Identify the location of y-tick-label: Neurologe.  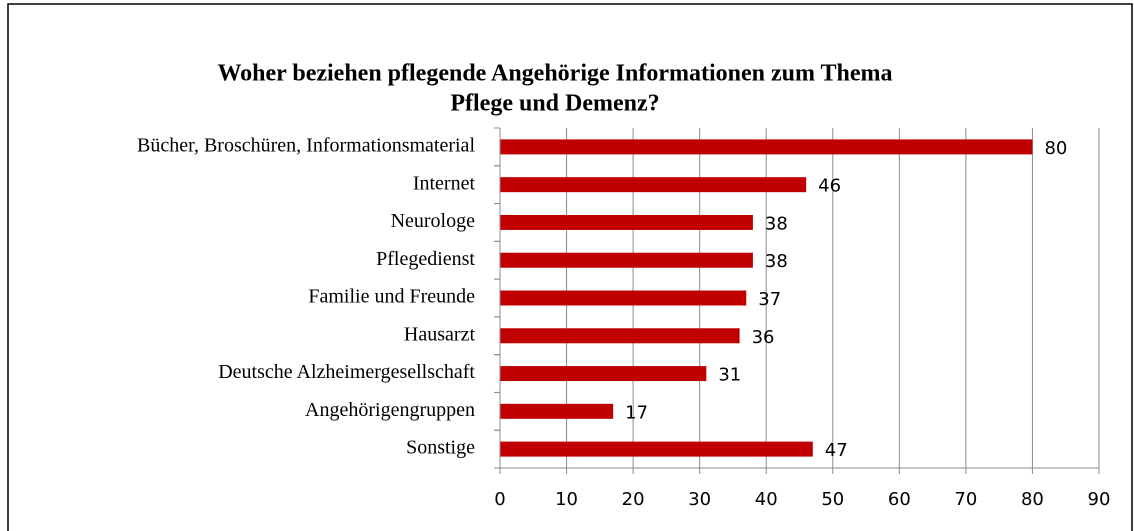
(433, 221).